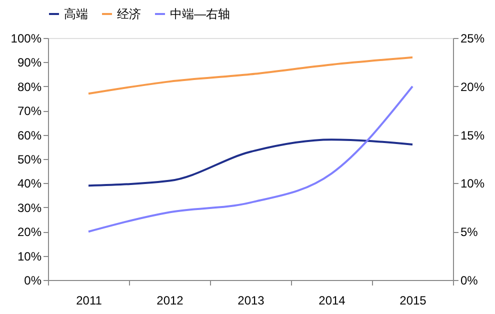 Image resolution: width=495 pixels, height=314 pixels. I want to click on y-tick-label: 60%, so click(29, 135).